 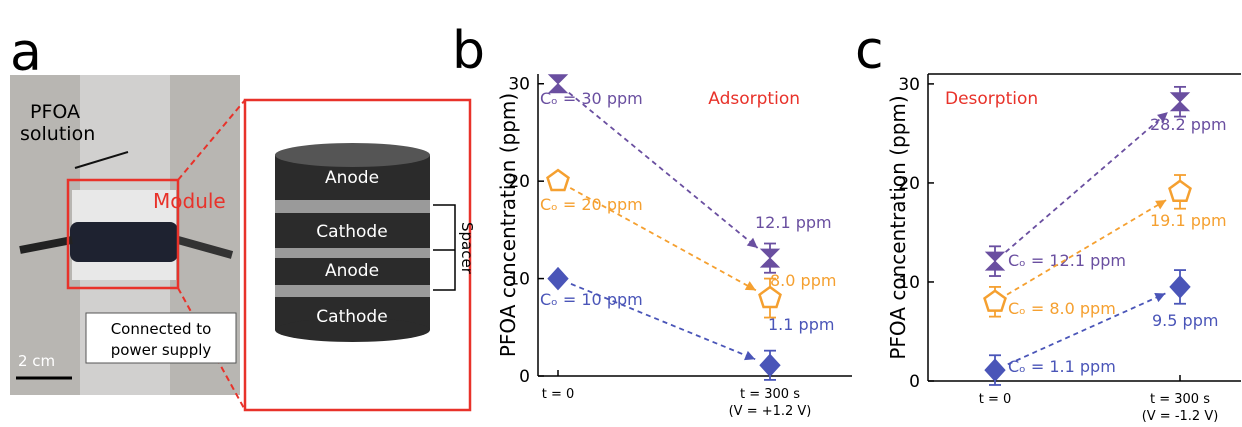 I want to click on value-label: Cₒ = 10 ppm, so click(x=591, y=299).